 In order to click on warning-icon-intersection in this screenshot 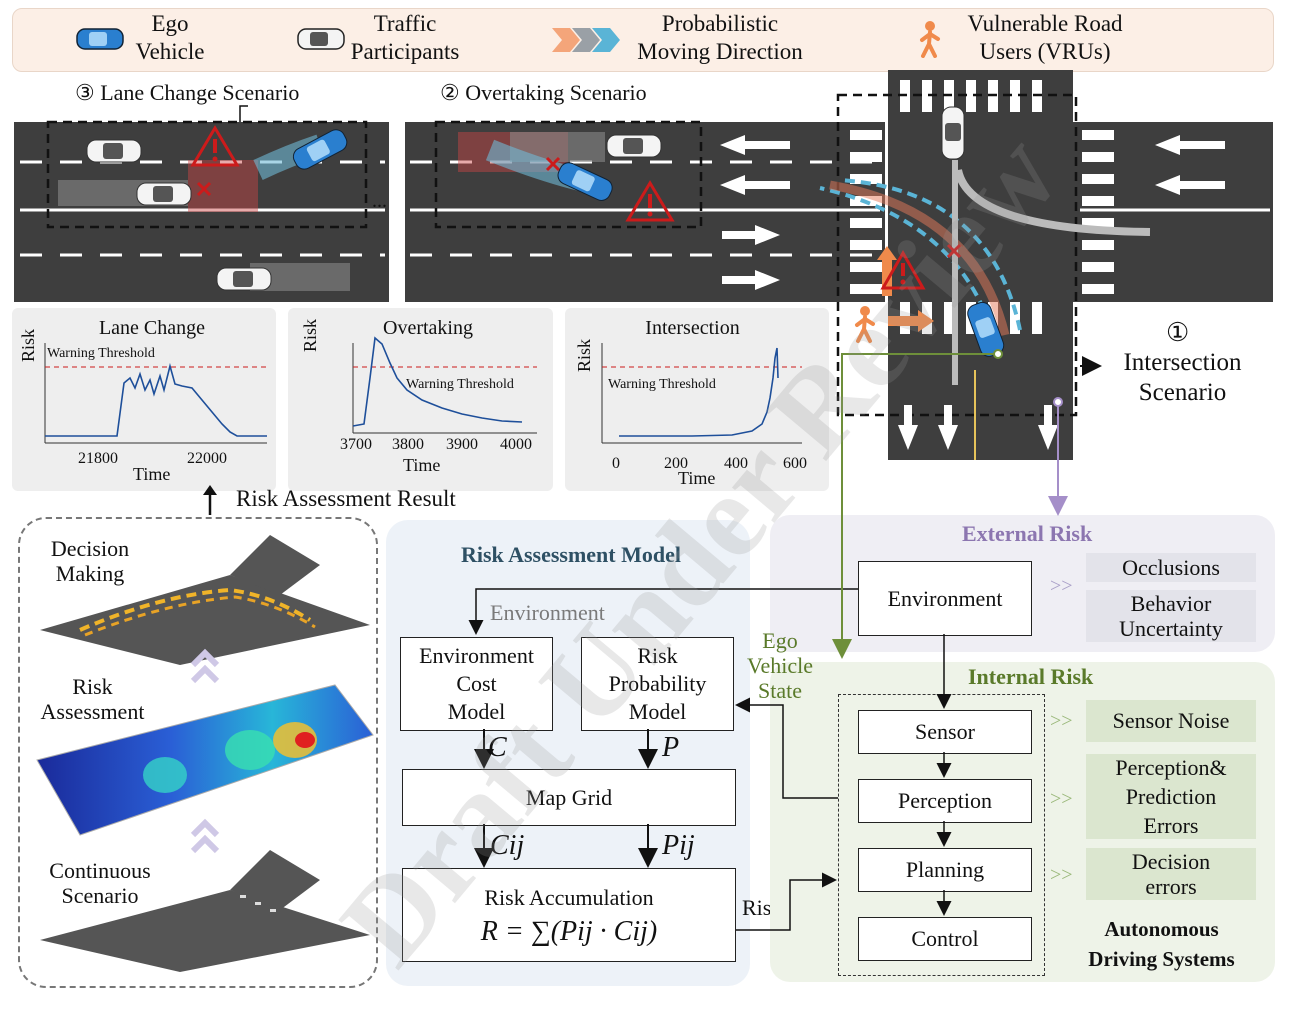, I will do `click(903, 270)`.